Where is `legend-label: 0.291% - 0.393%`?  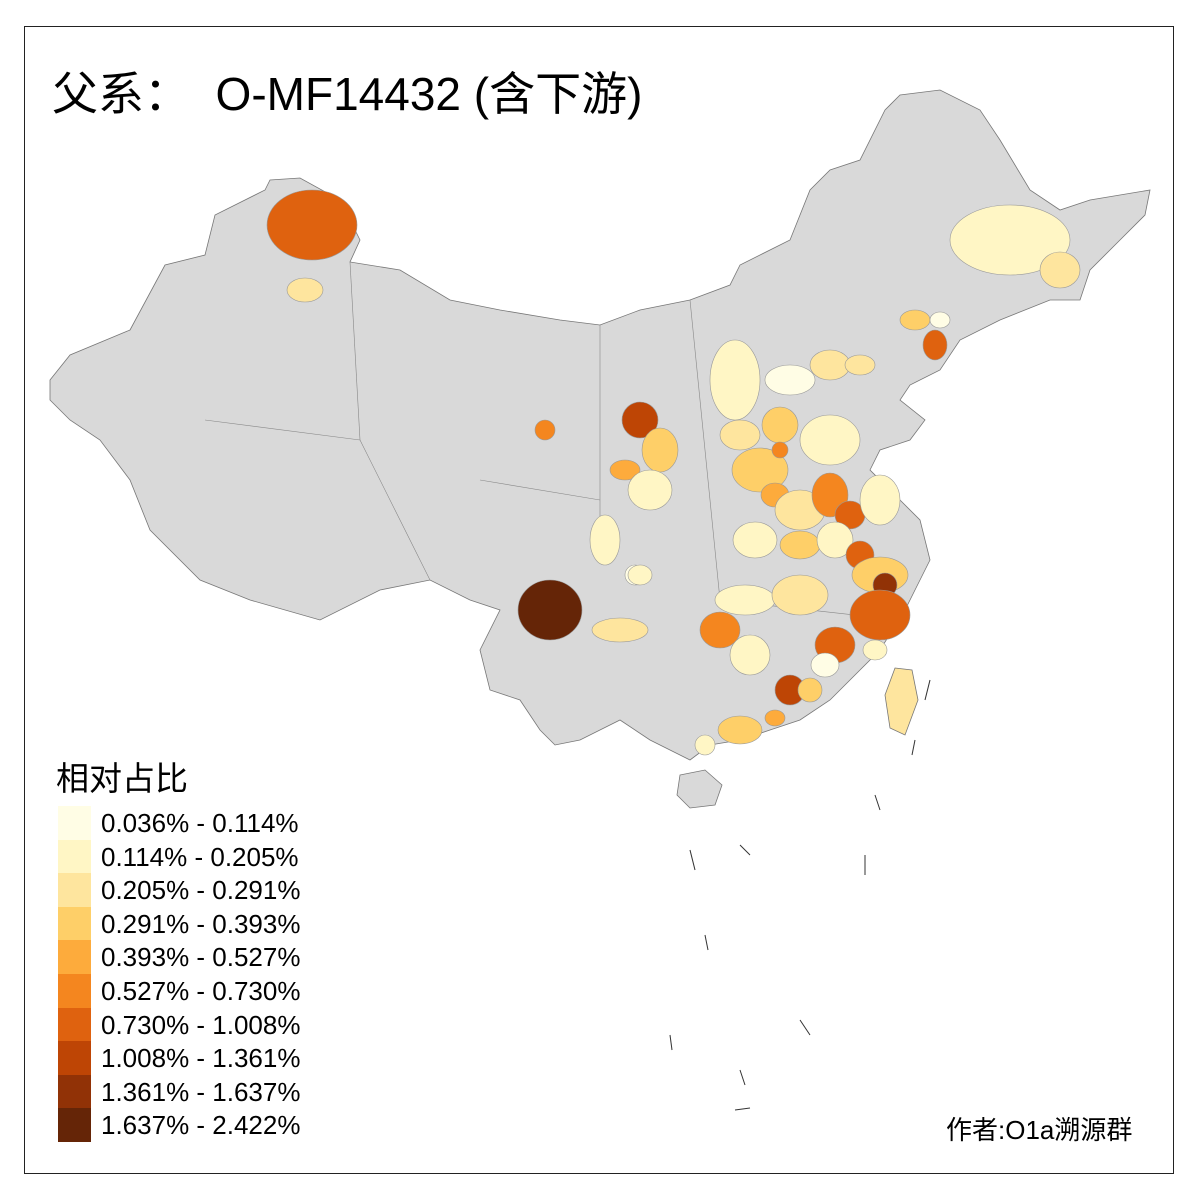
legend-label: 0.291% - 0.393% is located at coordinates (201, 923).